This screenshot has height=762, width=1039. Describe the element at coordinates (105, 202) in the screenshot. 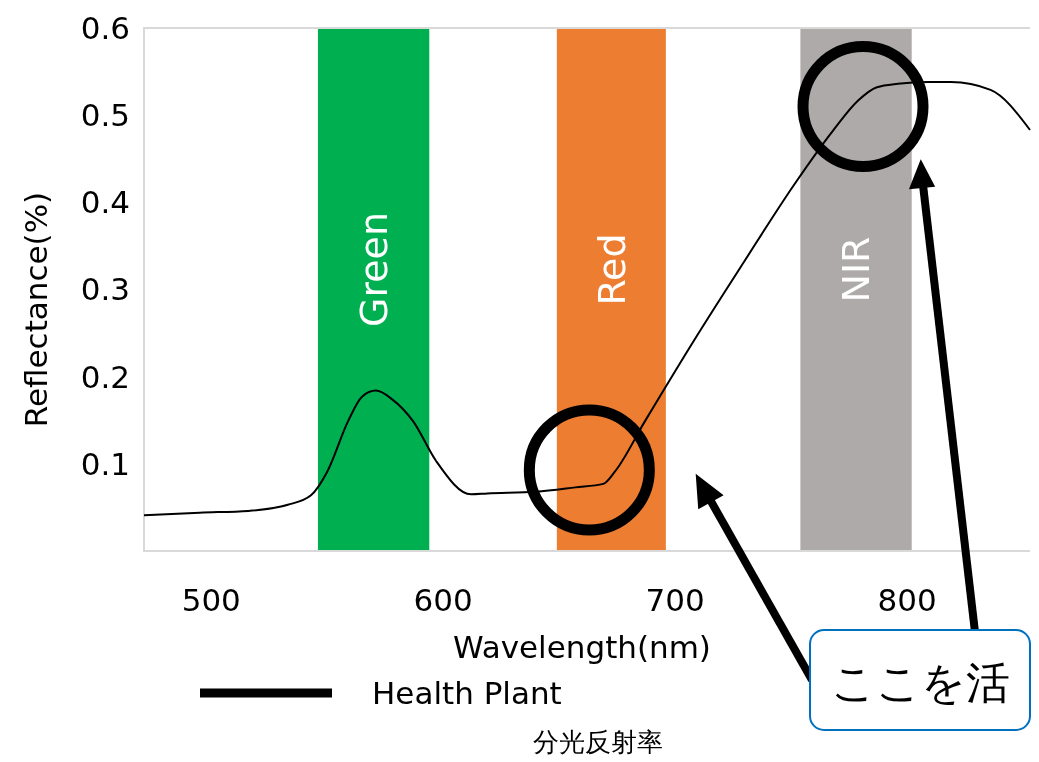

I see `y-tick-label: 0.4` at that location.